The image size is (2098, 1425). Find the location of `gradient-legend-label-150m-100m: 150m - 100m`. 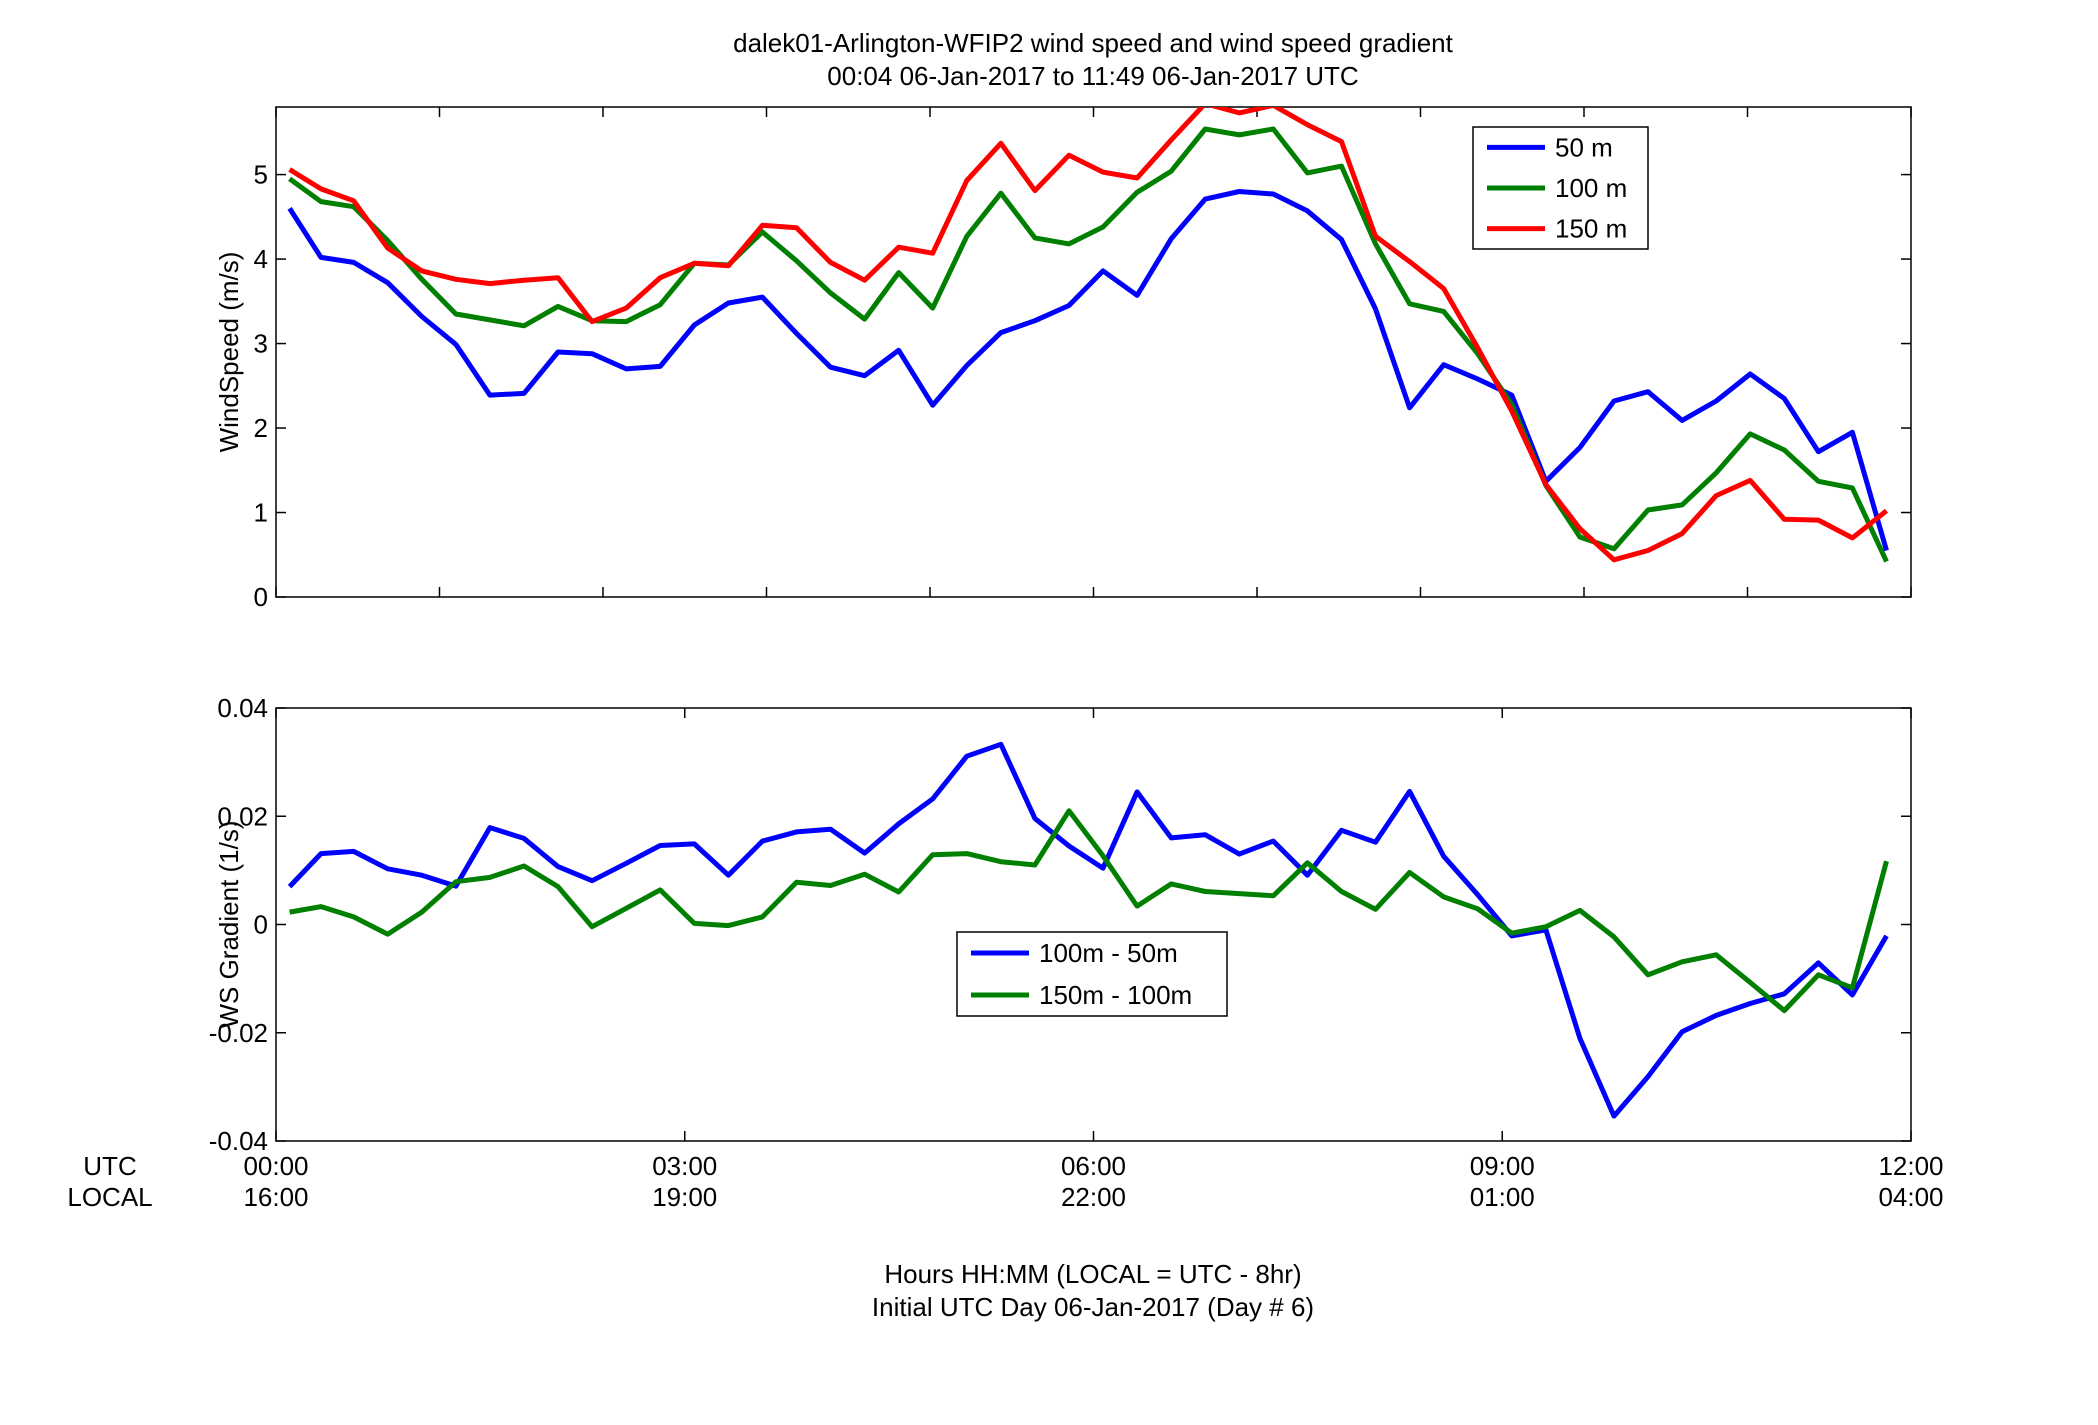

gradient-legend-label-150m-100m: 150m - 100m is located at coordinates (1115, 995).